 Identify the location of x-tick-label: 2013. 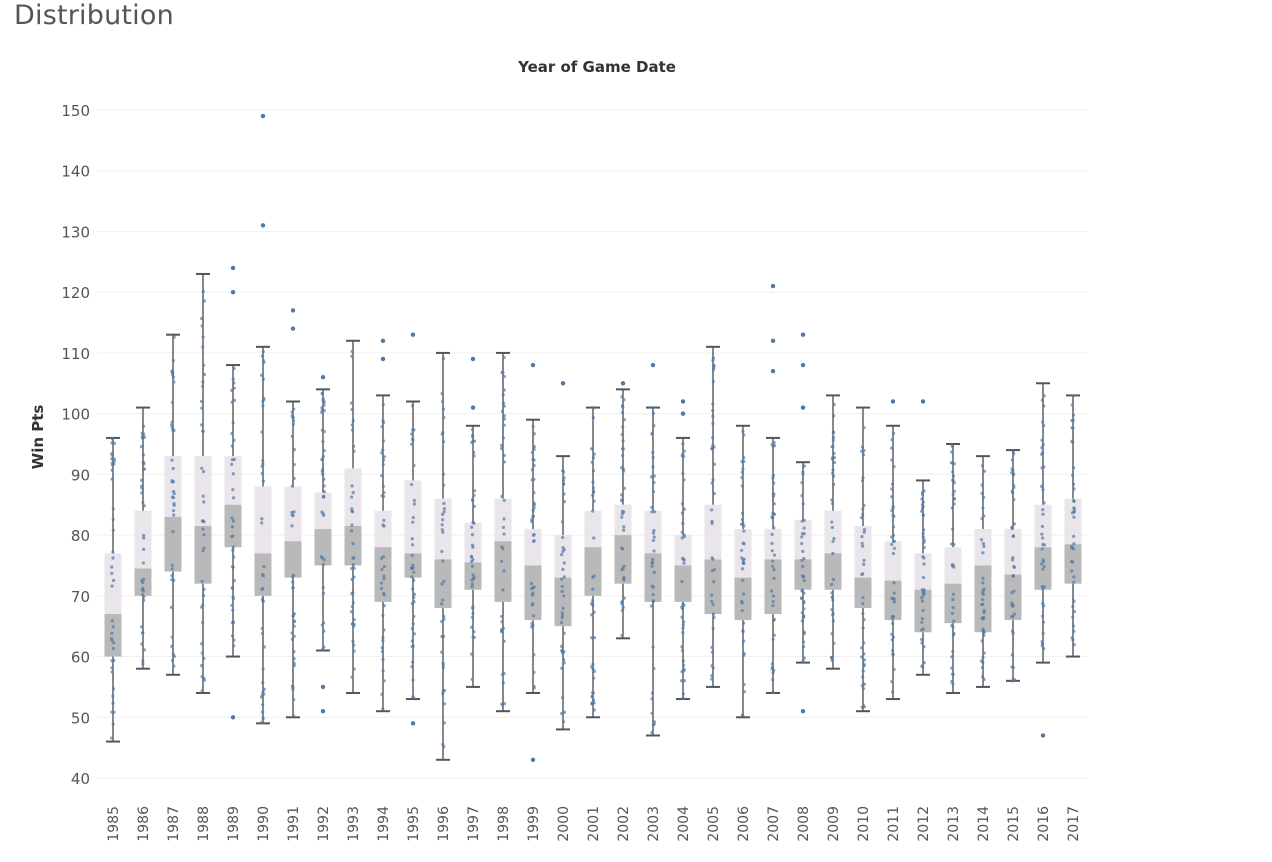
(954, 824).